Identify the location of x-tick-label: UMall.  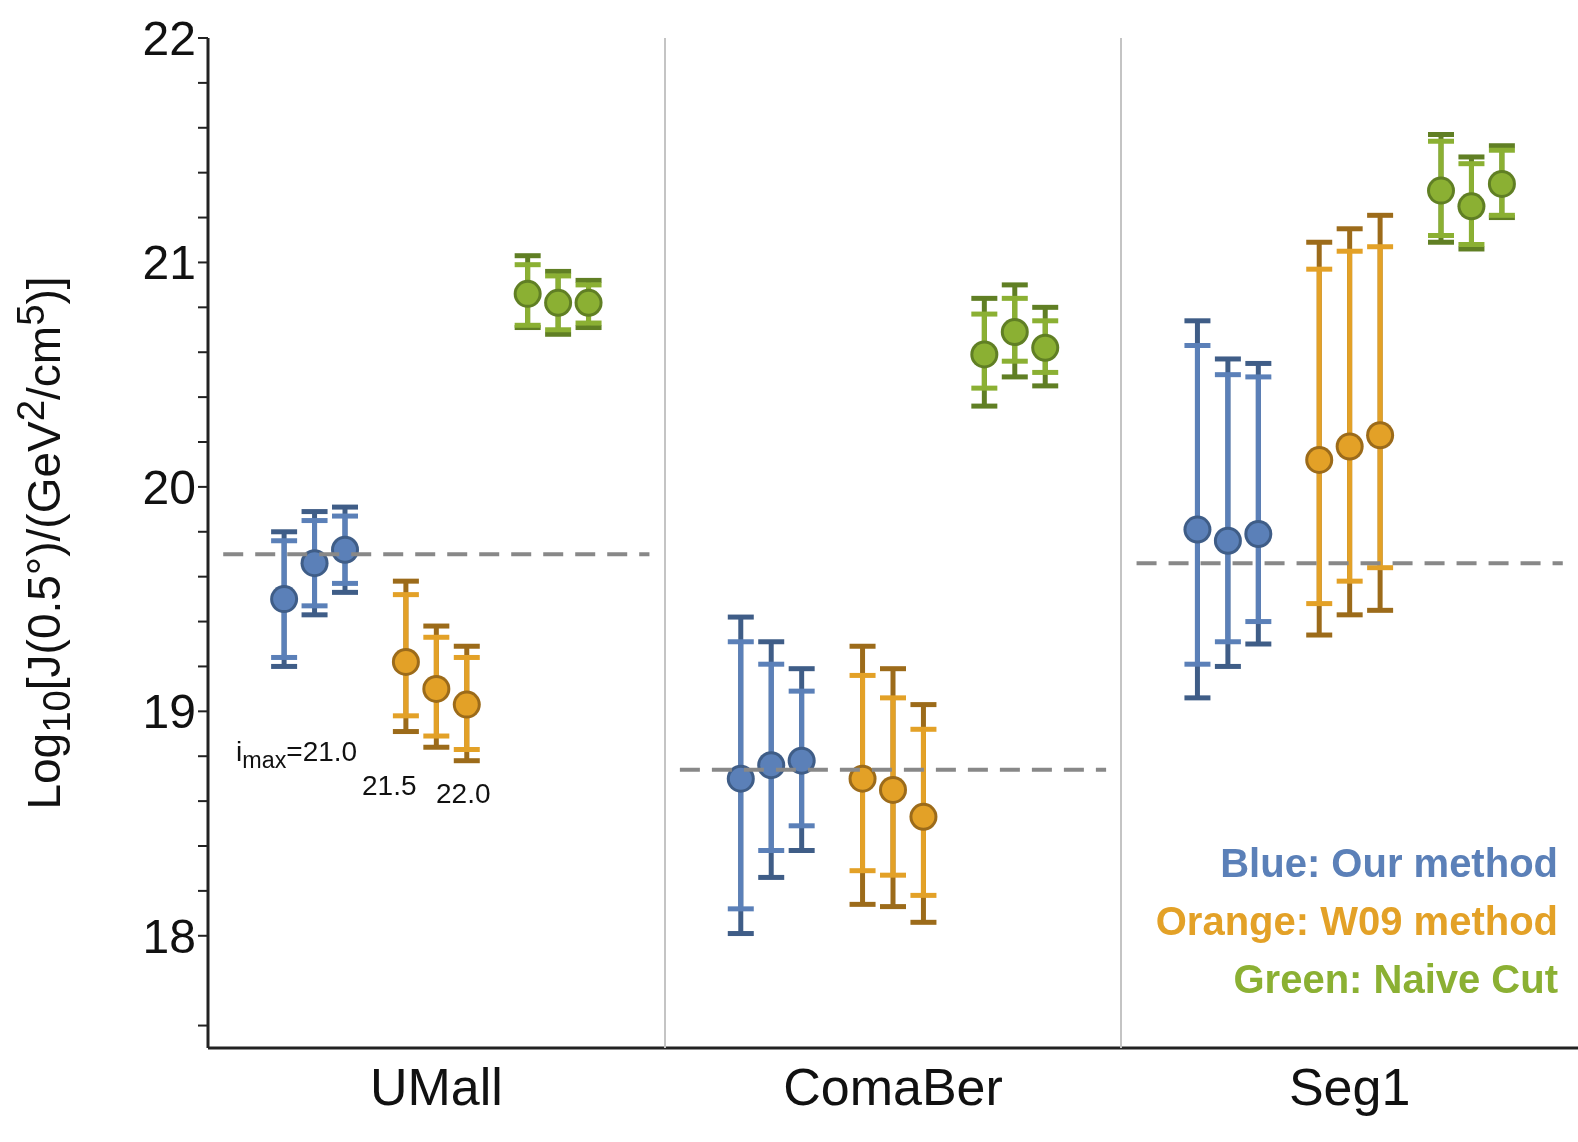
(436, 1086).